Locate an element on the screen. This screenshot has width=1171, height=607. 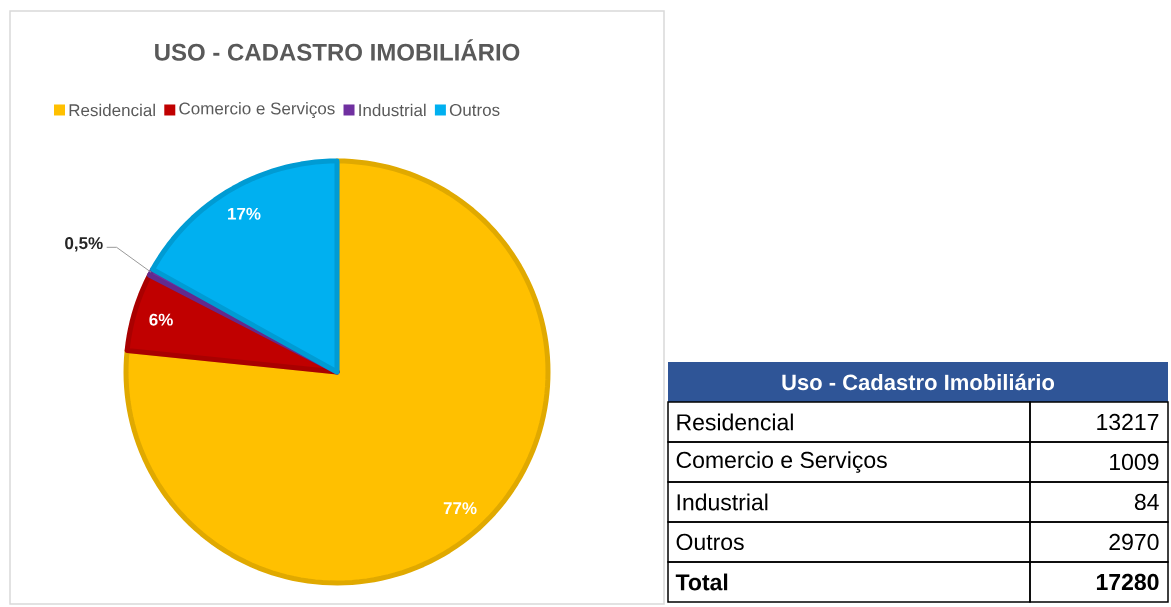
data-label: 17% is located at coordinates (244, 213).